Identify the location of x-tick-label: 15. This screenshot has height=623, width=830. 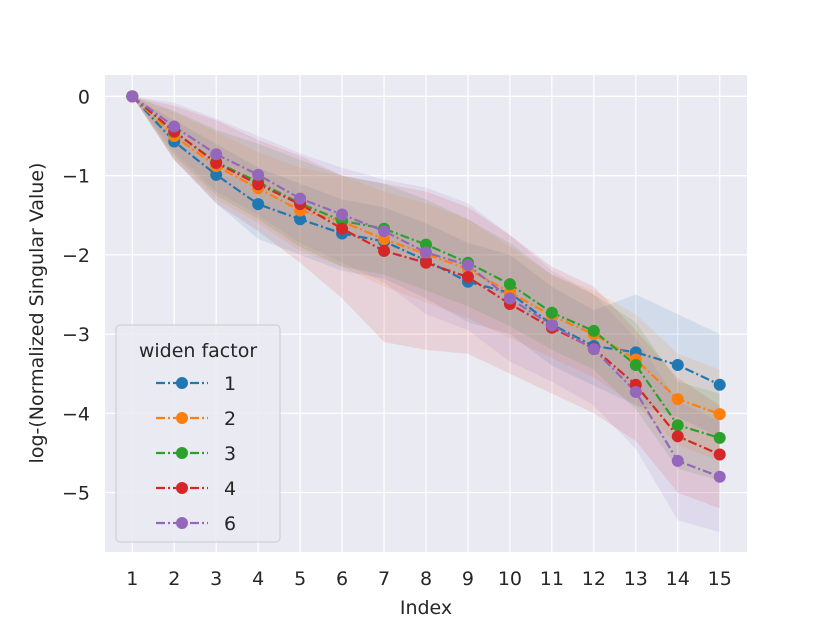
(720, 579).